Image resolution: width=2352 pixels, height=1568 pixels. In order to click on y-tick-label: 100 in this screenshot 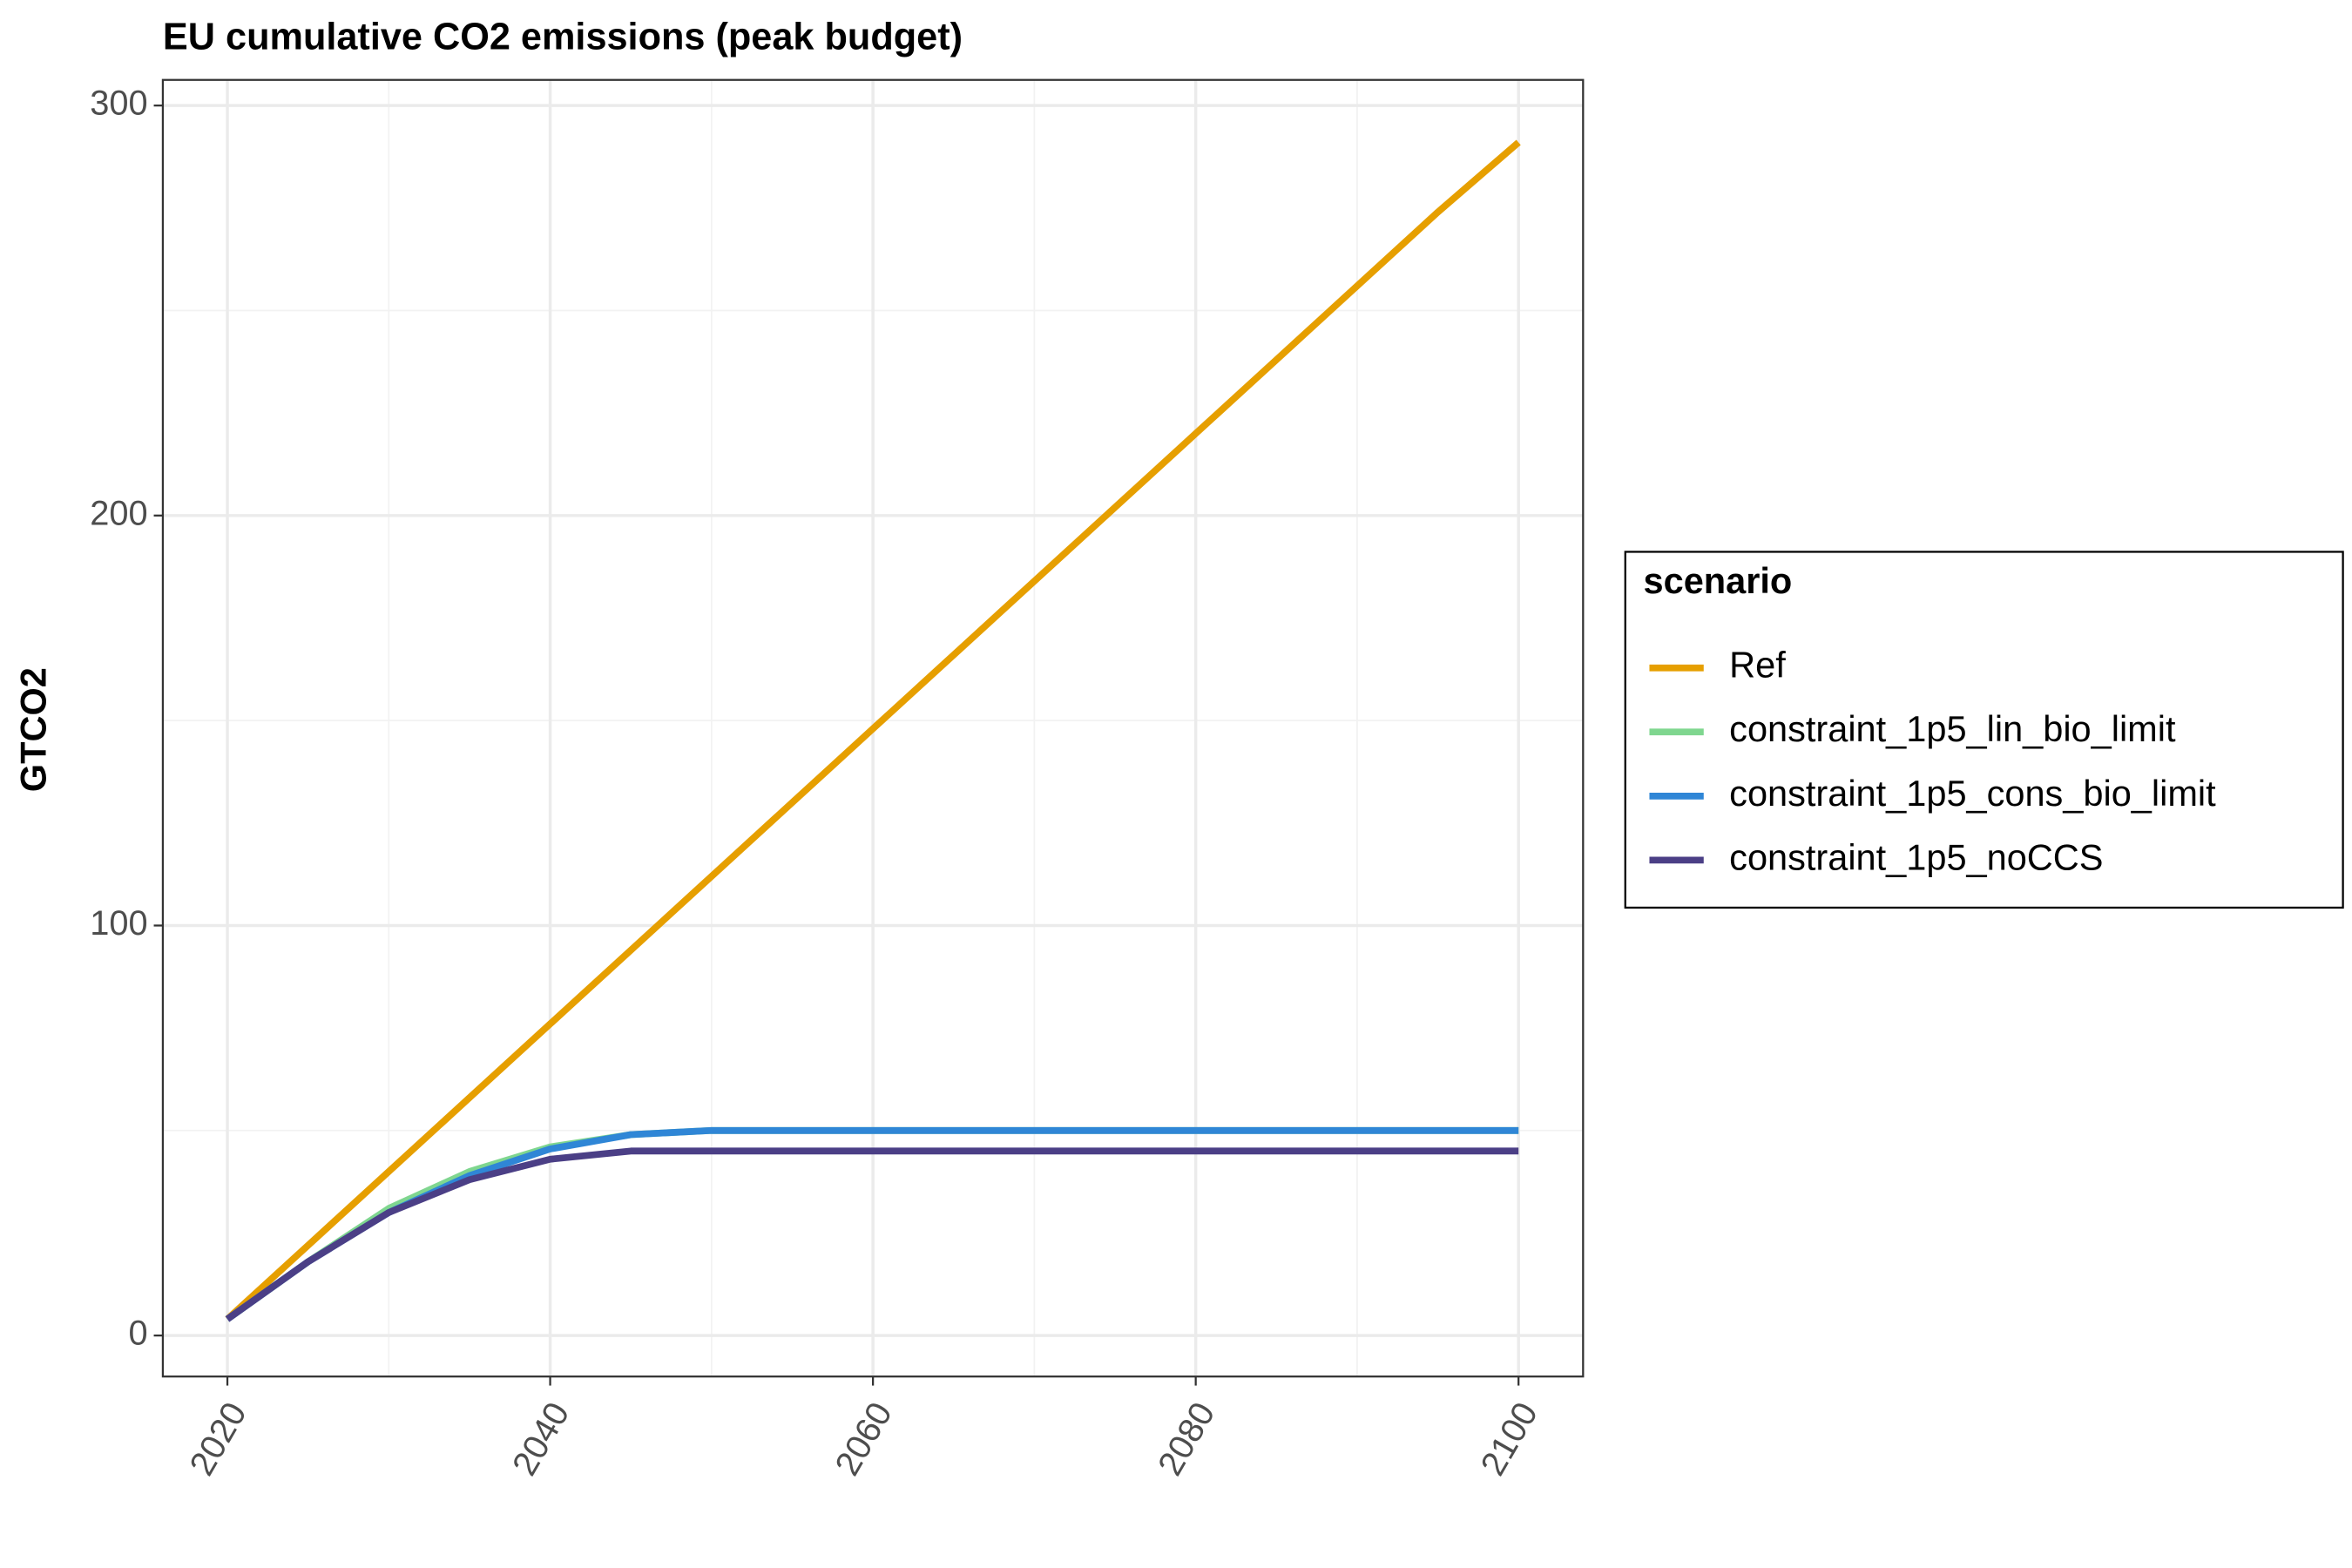, I will do `click(119, 924)`.